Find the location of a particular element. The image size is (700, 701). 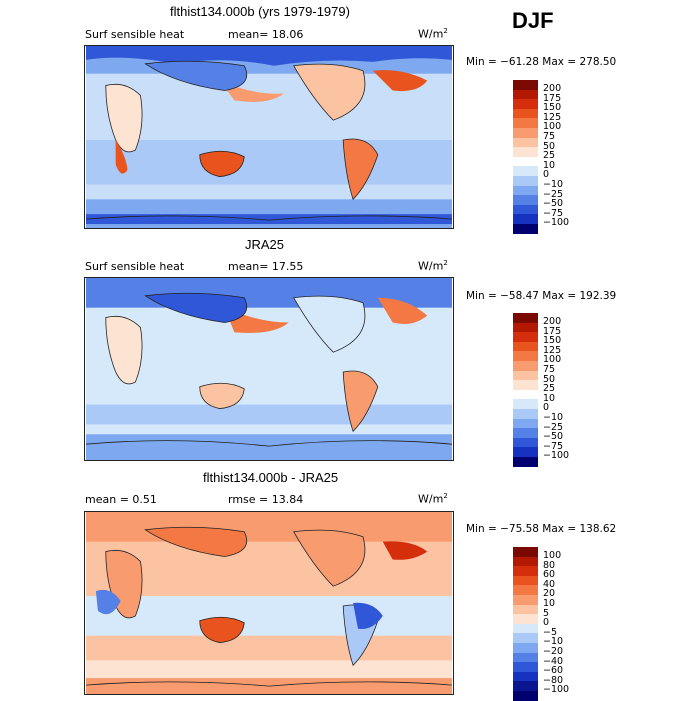

panel2-title: JRA25 is located at coordinates (265, 244).